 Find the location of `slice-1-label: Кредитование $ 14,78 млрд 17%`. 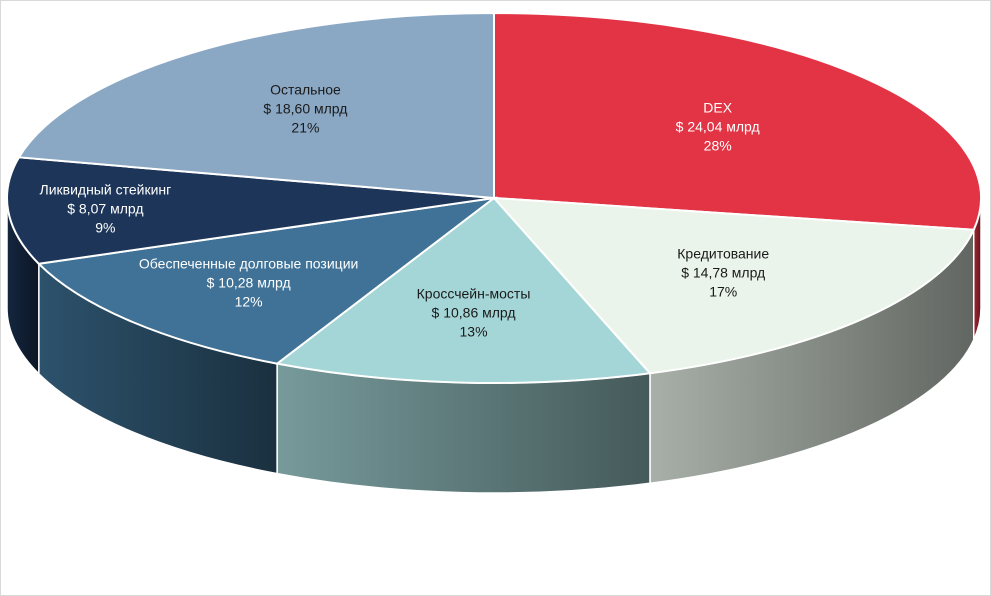

slice-1-label: Кредитование $ 14,78 млрд 17% is located at coordinates (723, 273).